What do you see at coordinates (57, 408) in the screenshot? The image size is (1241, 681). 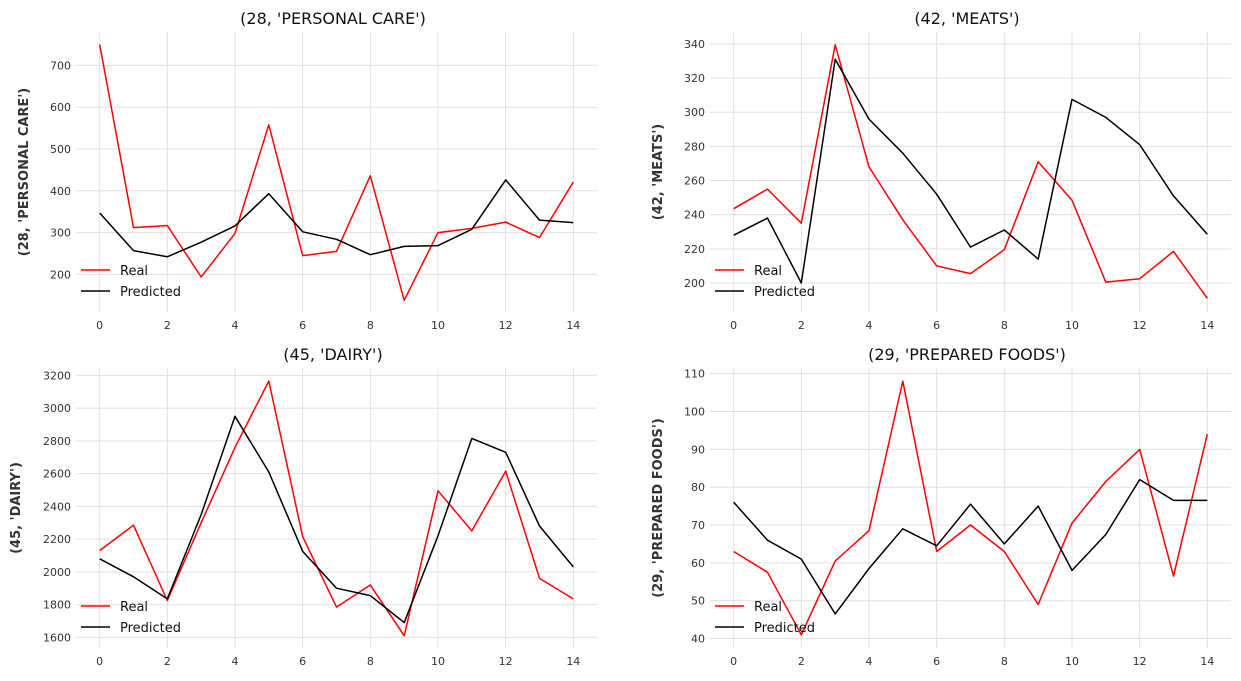 I see `y-tick-label: 3000` at bounding box center [57, 408].